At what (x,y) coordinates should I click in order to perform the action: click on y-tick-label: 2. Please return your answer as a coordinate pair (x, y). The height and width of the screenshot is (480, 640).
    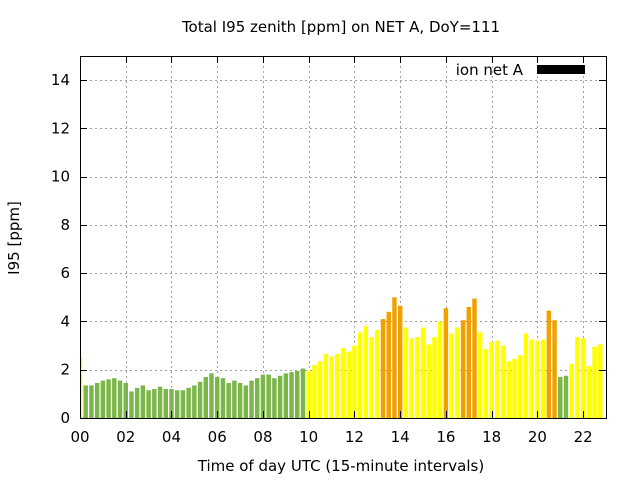
    Looking at the image, I should click on (65, 370).